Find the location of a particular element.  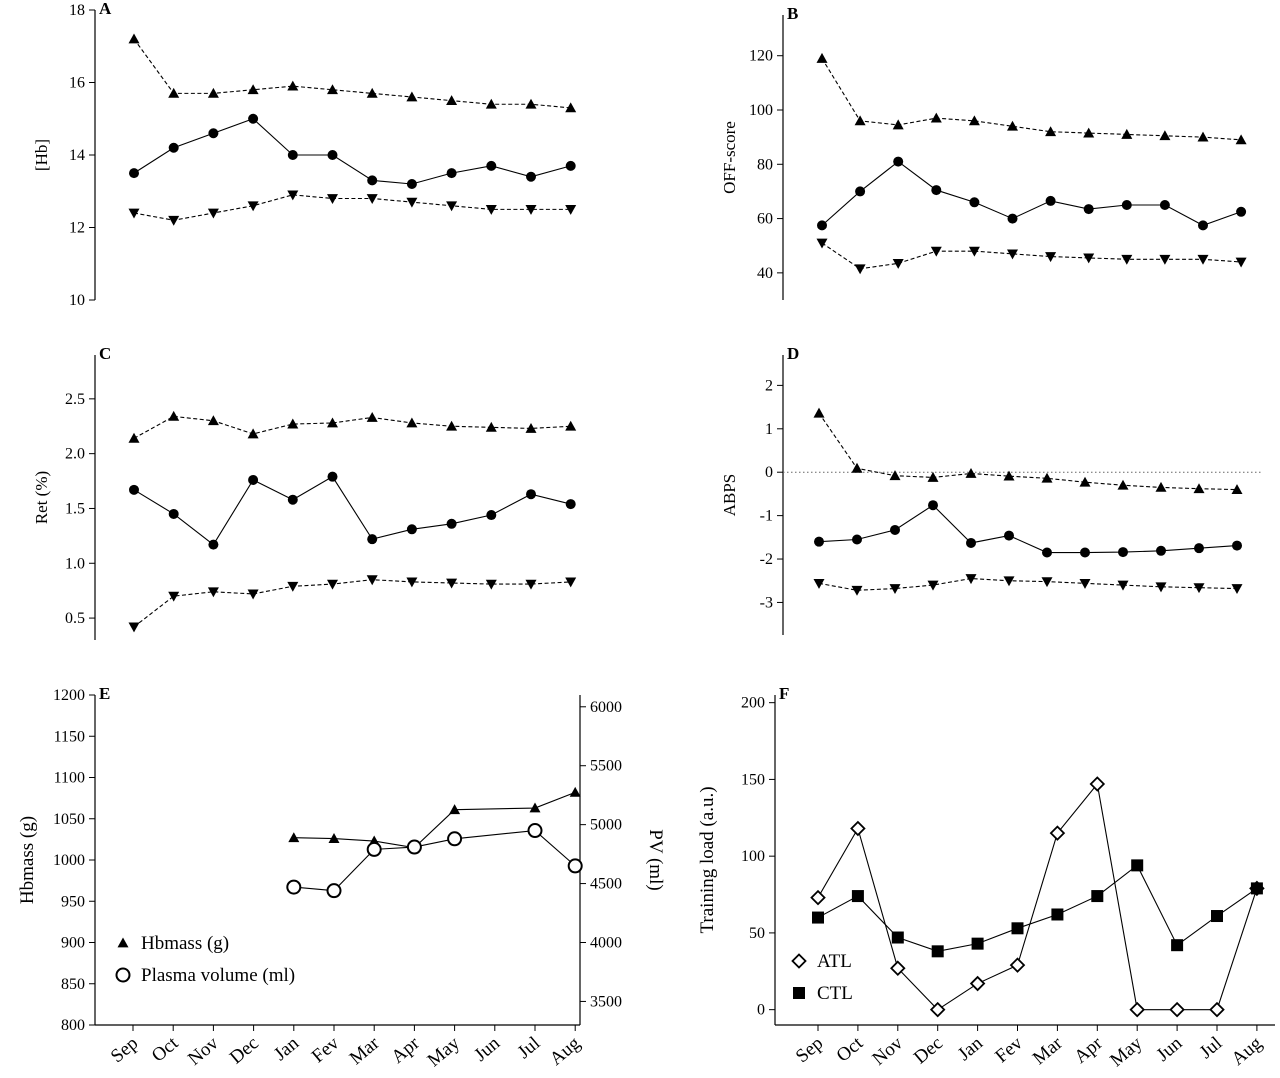

y-tick-label: 1100 is located at coordinates (69, 778).